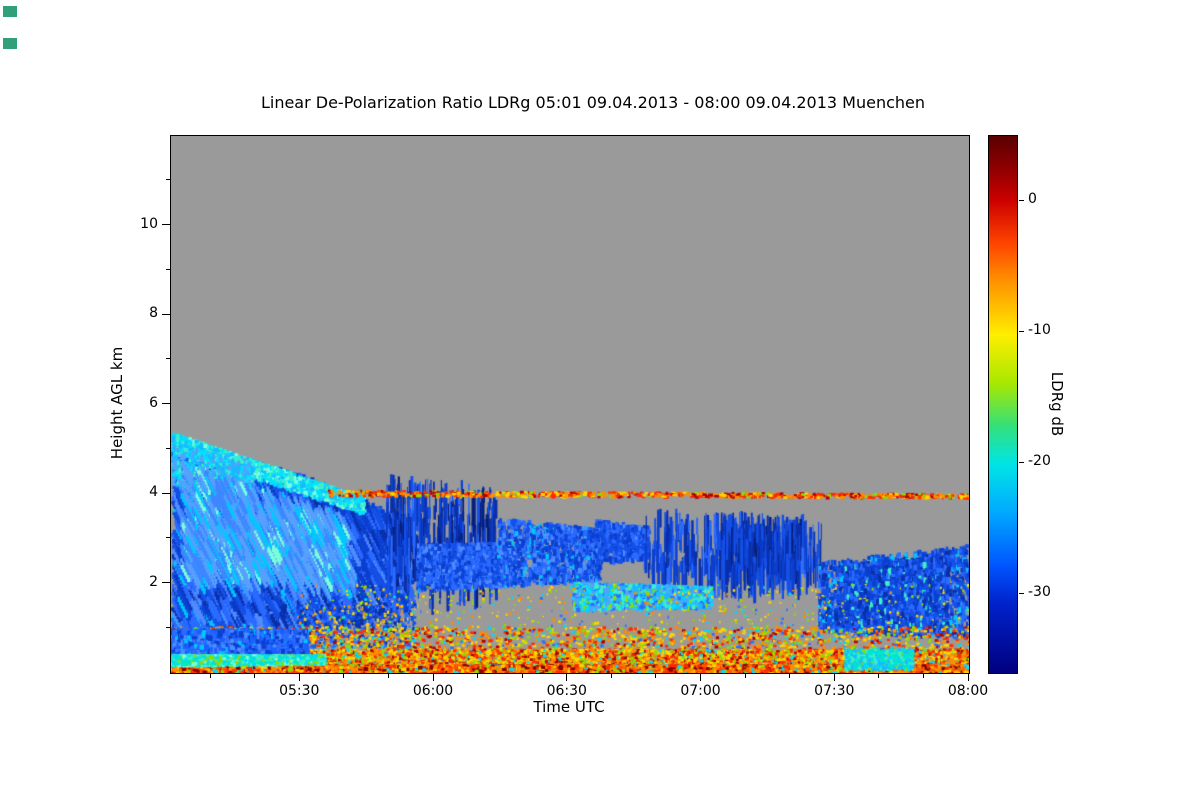 This screenshot has width=1200, height=800. I want to click on x-axis-label: Time UTC, so click(569, 707).